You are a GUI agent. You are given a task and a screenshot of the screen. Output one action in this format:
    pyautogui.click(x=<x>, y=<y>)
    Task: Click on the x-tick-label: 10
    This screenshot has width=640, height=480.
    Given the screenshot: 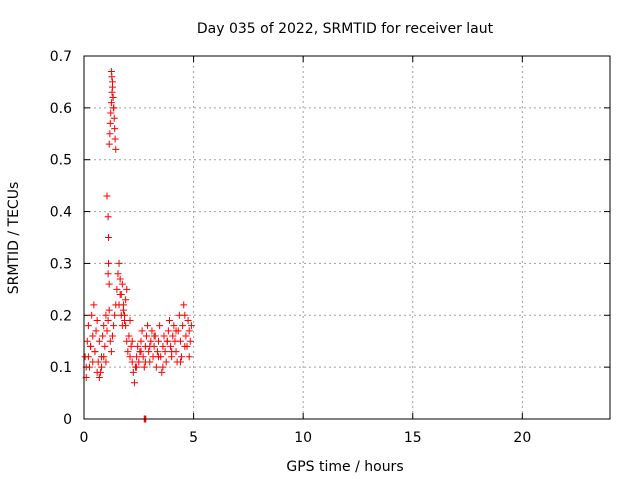 What is the action you would take?
    pyautogui.click(x=303, y=438)
    